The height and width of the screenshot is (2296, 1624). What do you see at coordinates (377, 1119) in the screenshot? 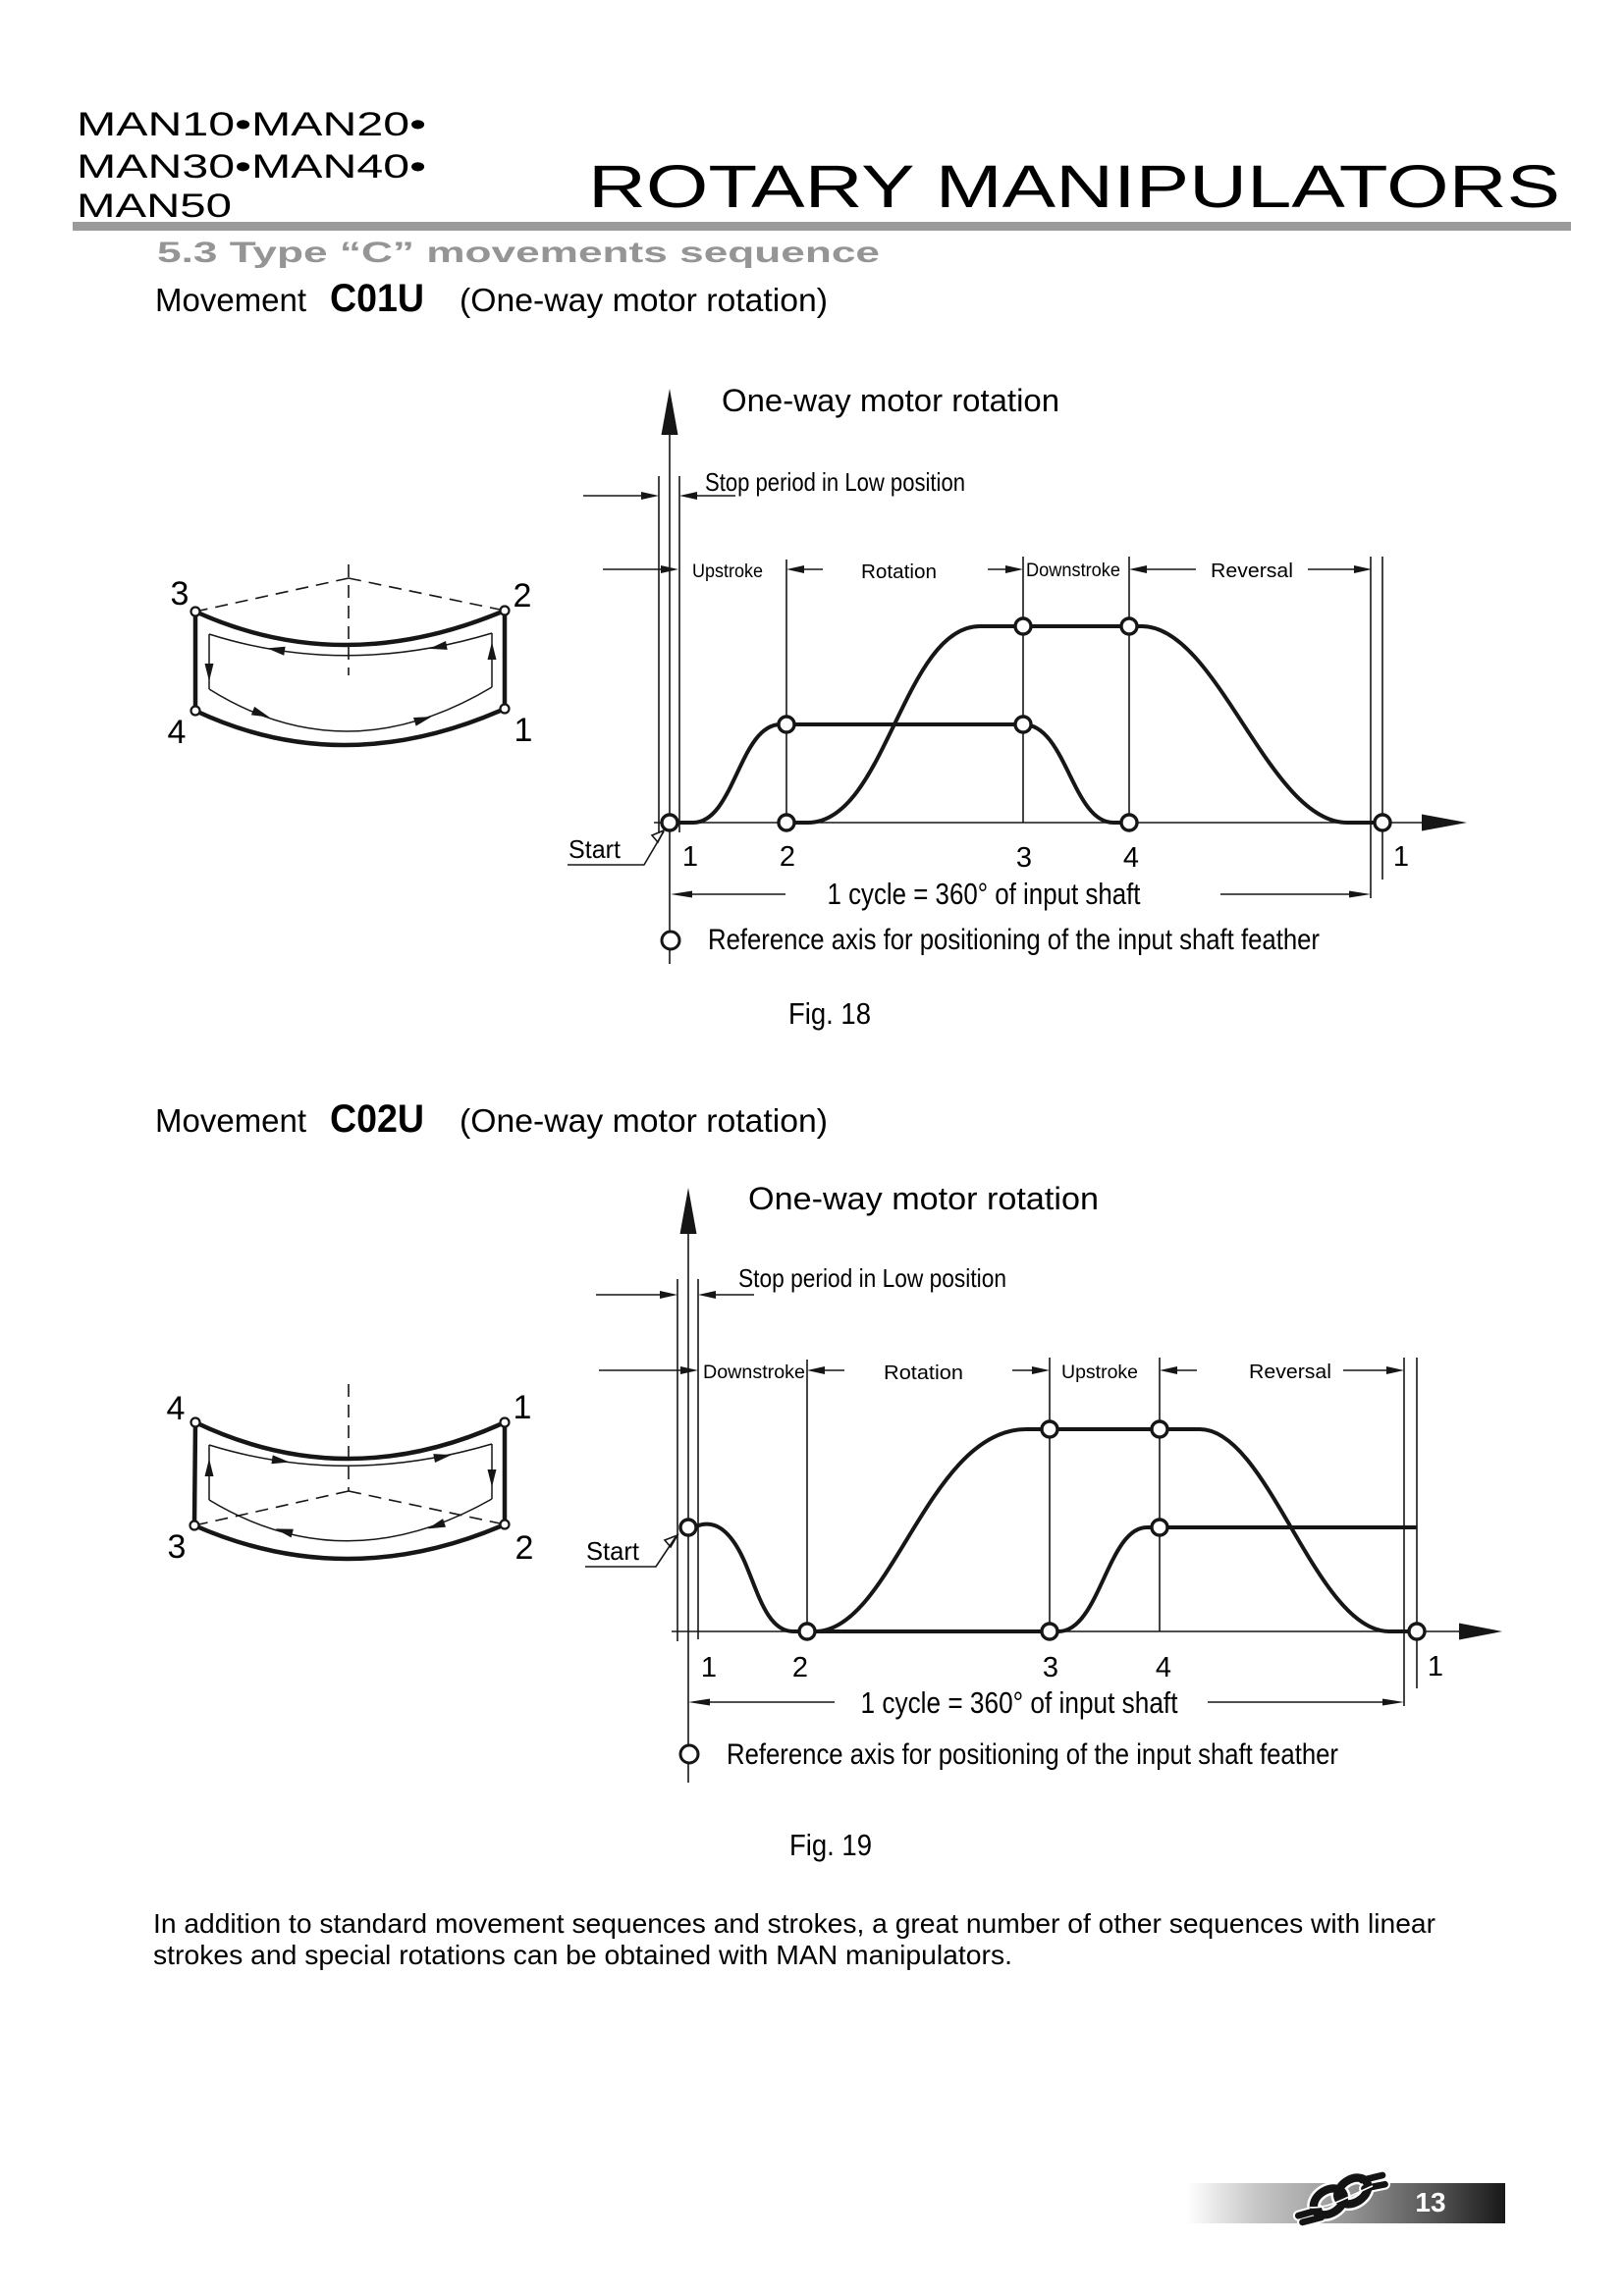
I see `svg-text: C02U` at bounding box center [377, 1119].